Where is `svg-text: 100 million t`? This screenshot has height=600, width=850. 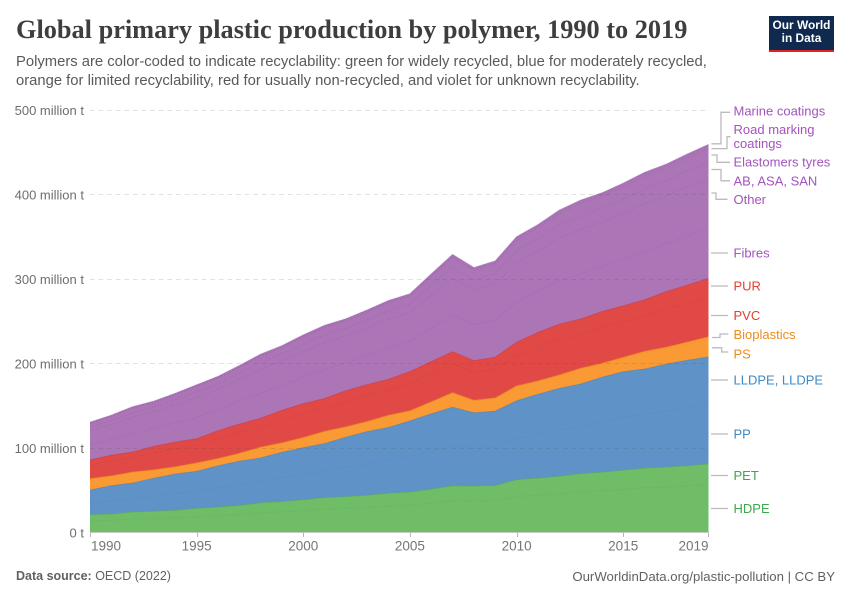 svg-text: 100 million t is located at coordinates (50, 448).